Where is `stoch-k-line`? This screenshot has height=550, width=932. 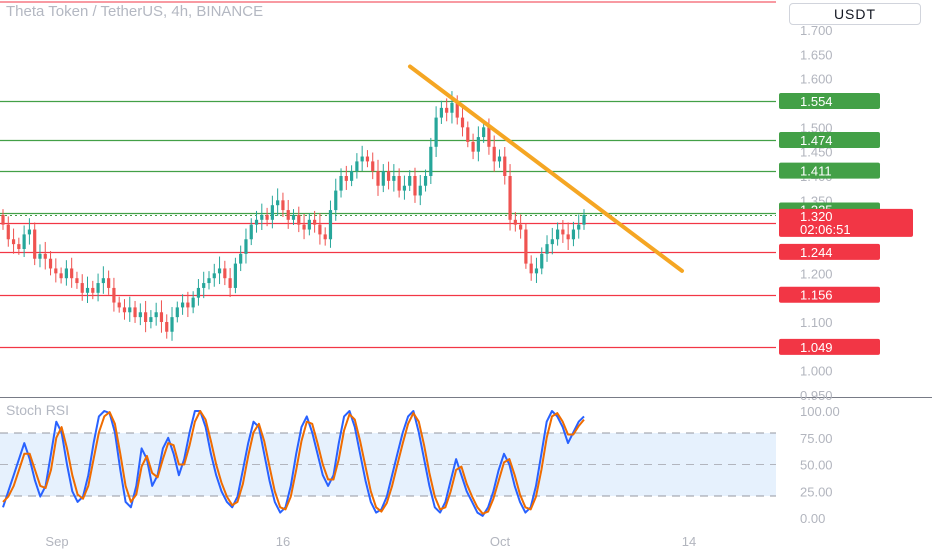
stoch-k-line is located at coordinates (293, 463).